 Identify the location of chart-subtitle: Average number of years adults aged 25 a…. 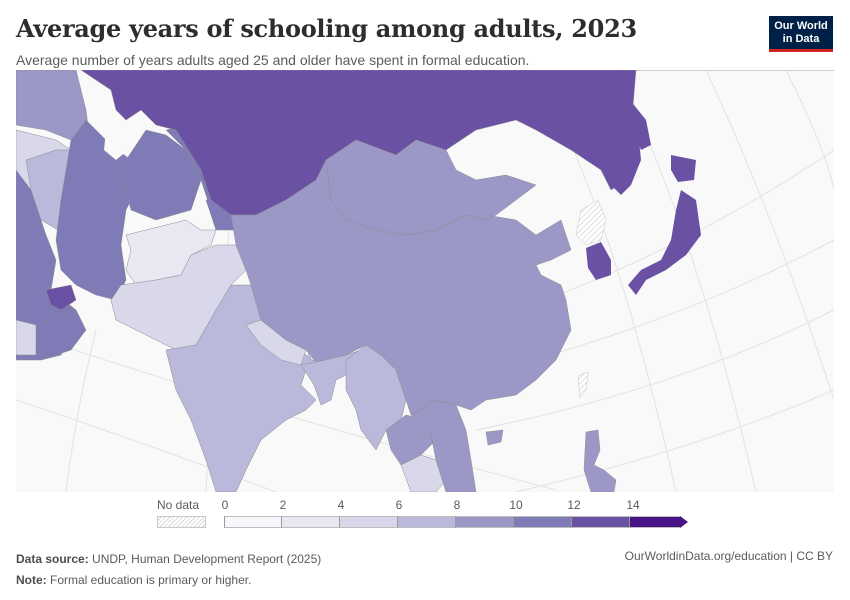
(273, 60).